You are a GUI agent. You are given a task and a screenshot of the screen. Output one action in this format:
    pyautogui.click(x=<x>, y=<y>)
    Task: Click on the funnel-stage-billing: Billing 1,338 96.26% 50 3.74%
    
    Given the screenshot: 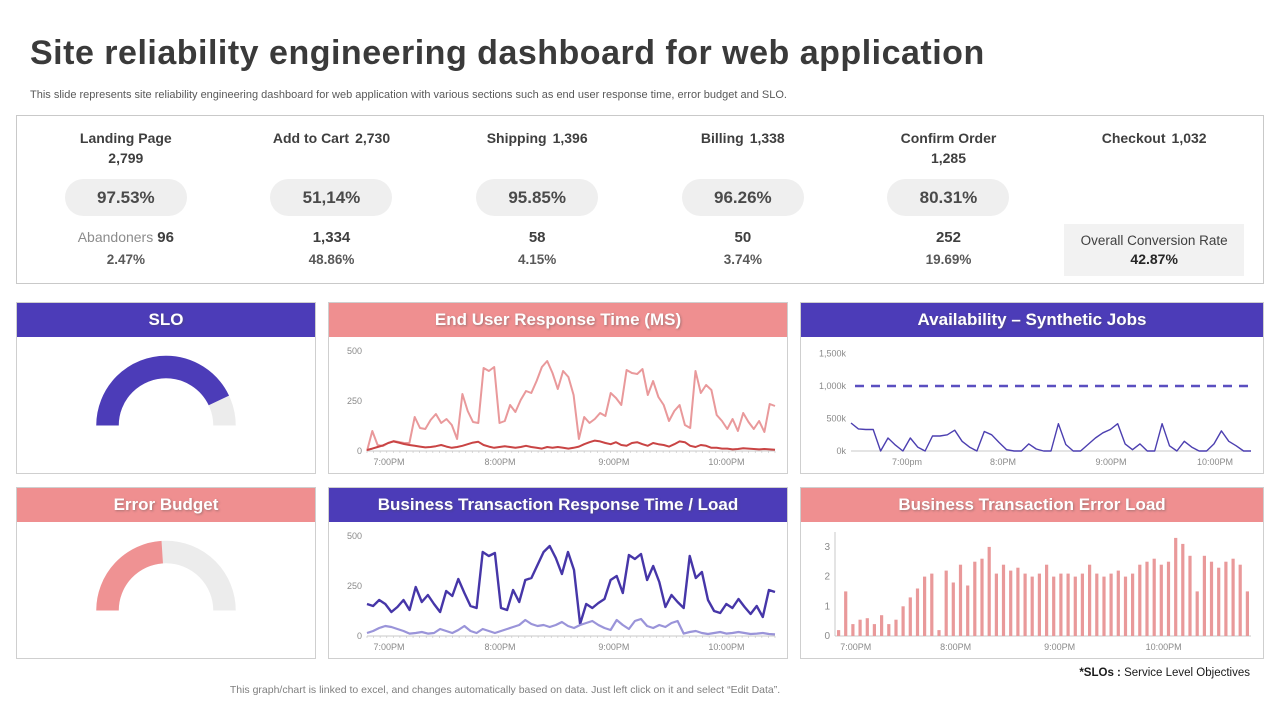 What is the action you would take?
    pyautogui.click(x=743, y=202)
    